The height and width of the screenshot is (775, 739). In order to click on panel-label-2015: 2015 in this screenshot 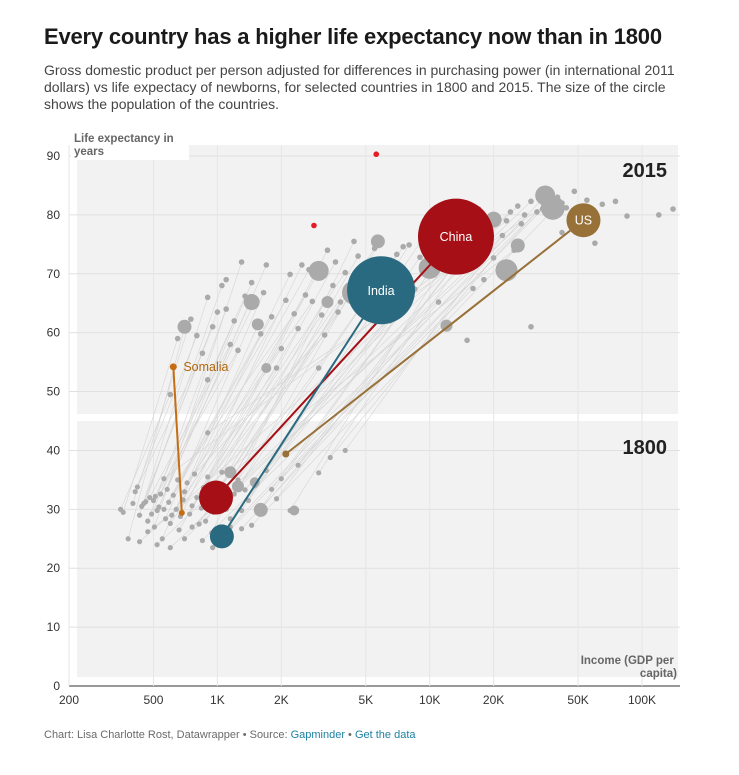, I will do `click(645, 171)`.